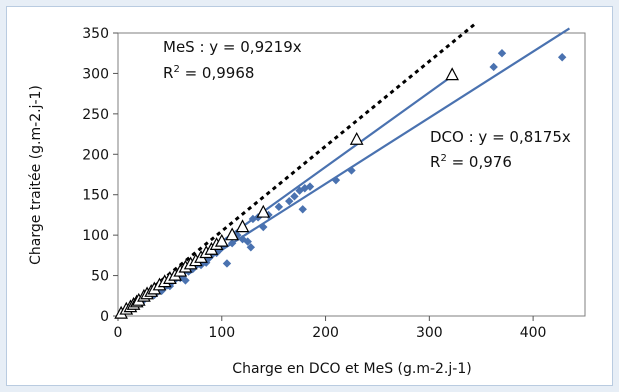 This screenshot has width=619, height=392. Describe the element at coordinates (429, 333) in the screenshot. I see `x-tick-label: 300` at that location.